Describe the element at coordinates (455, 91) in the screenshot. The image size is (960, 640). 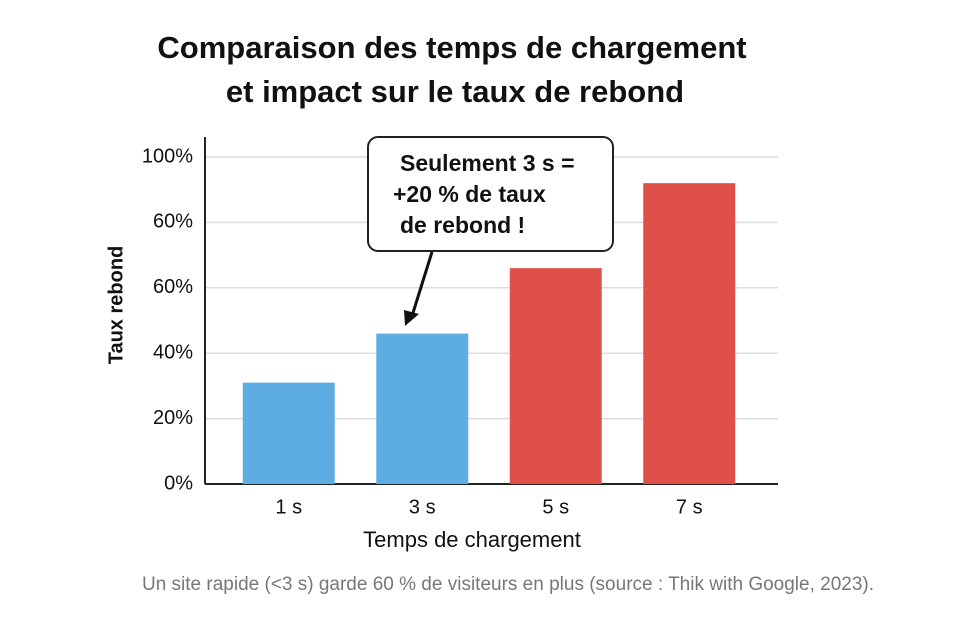
I see `chart-title: et impact sur le taux de rebond` at that location.